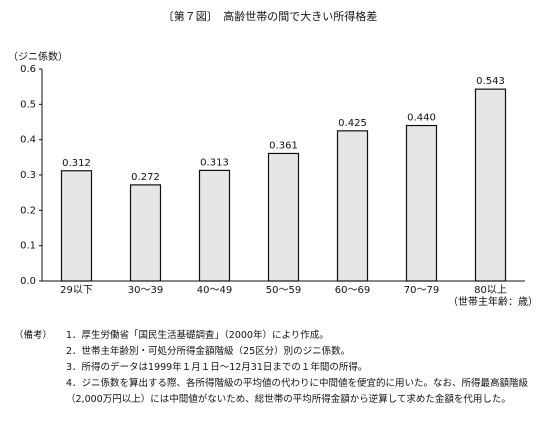 The image size is (548, 436). What do you see at coordinates (28, 104) in the screenshot?
I see `y-tick-label: 0.5` at bounding box center [28, 104].